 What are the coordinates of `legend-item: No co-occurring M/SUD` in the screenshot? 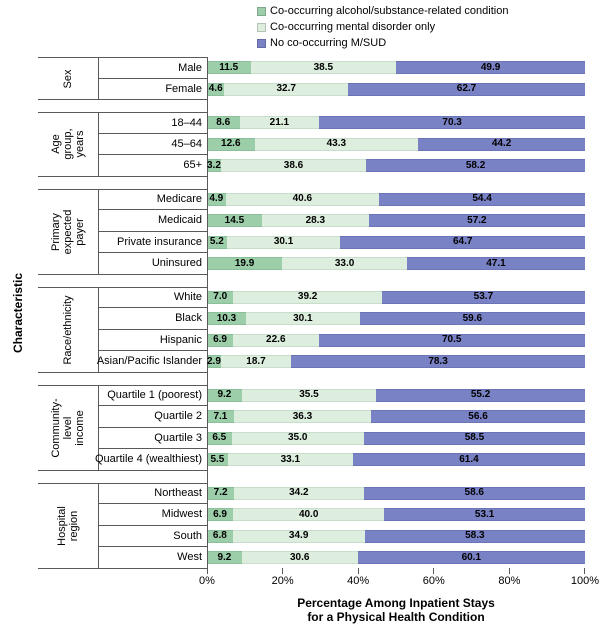 It's located at (382, 43).